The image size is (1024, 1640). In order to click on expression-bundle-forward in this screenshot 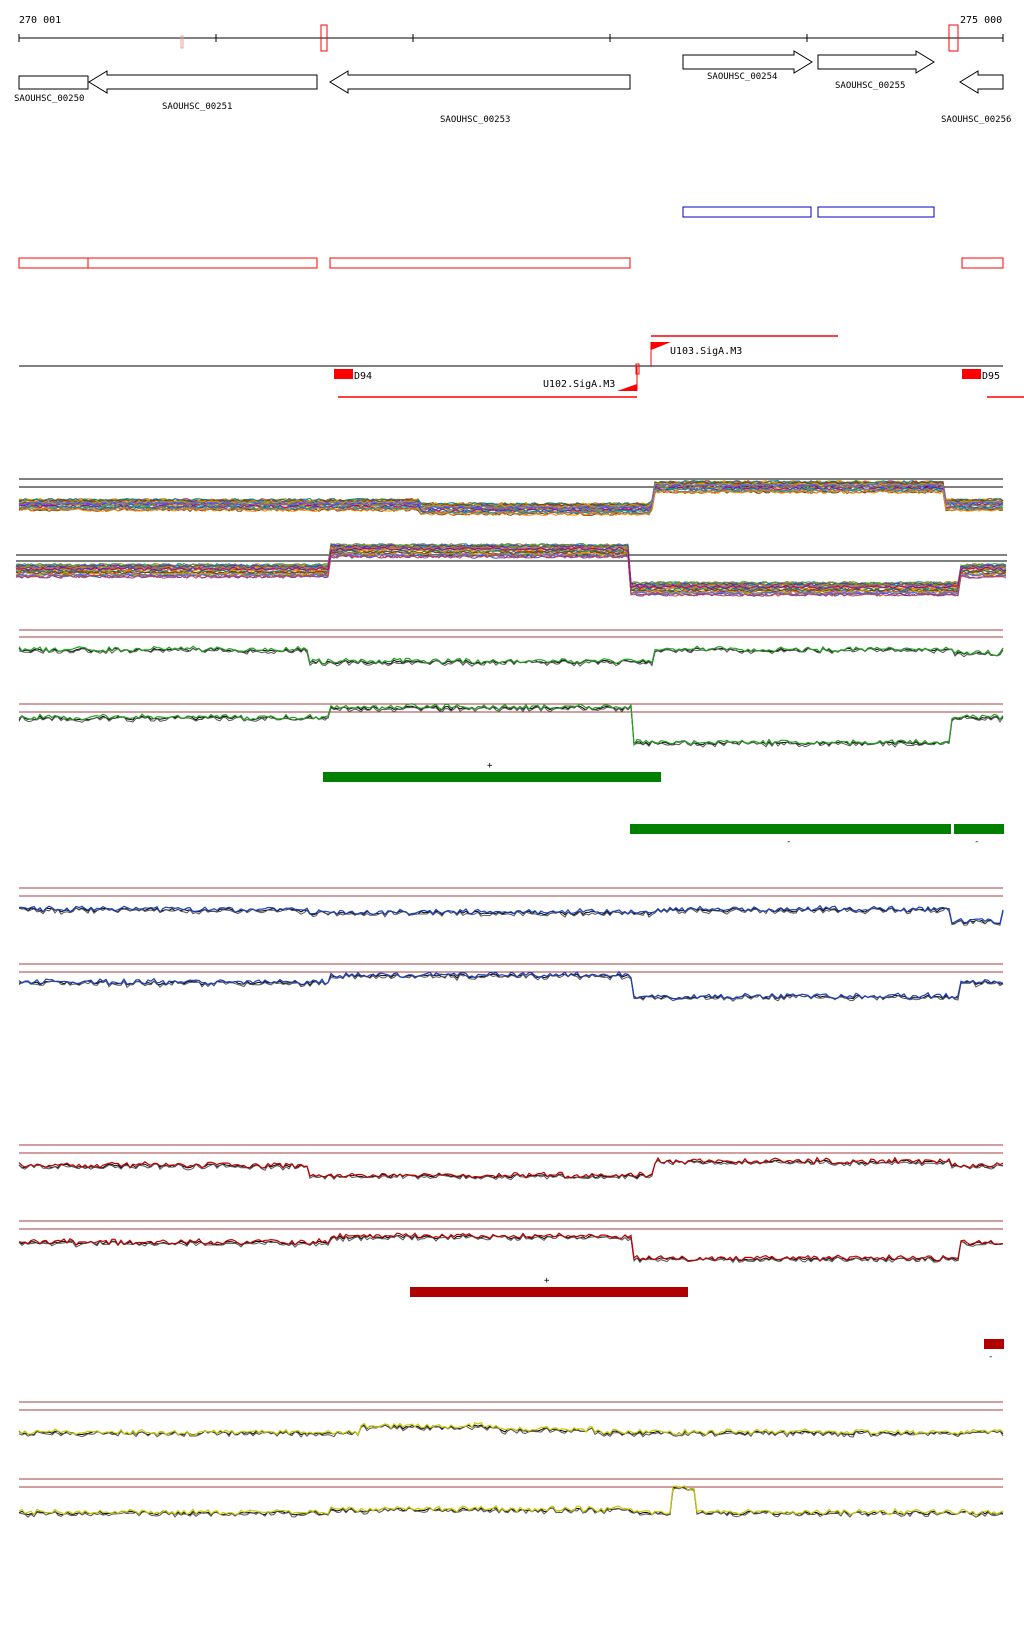, I will do `click(511, 497)`.